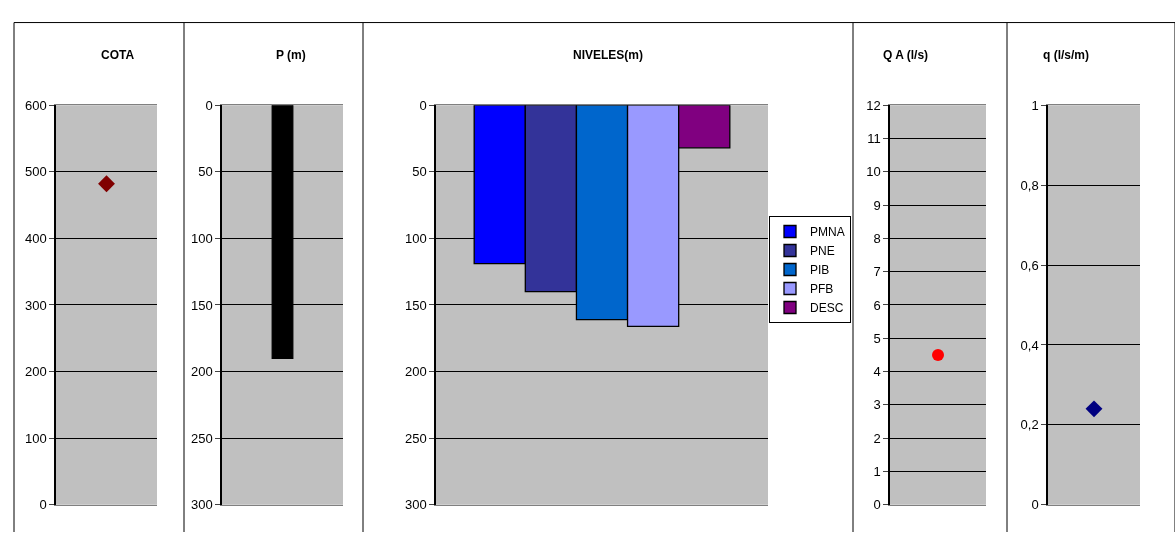  What do you see at coordinates (874, 139) in the screenshot?
I see `y-tick-label: 11` at bounding box center [874, 139].